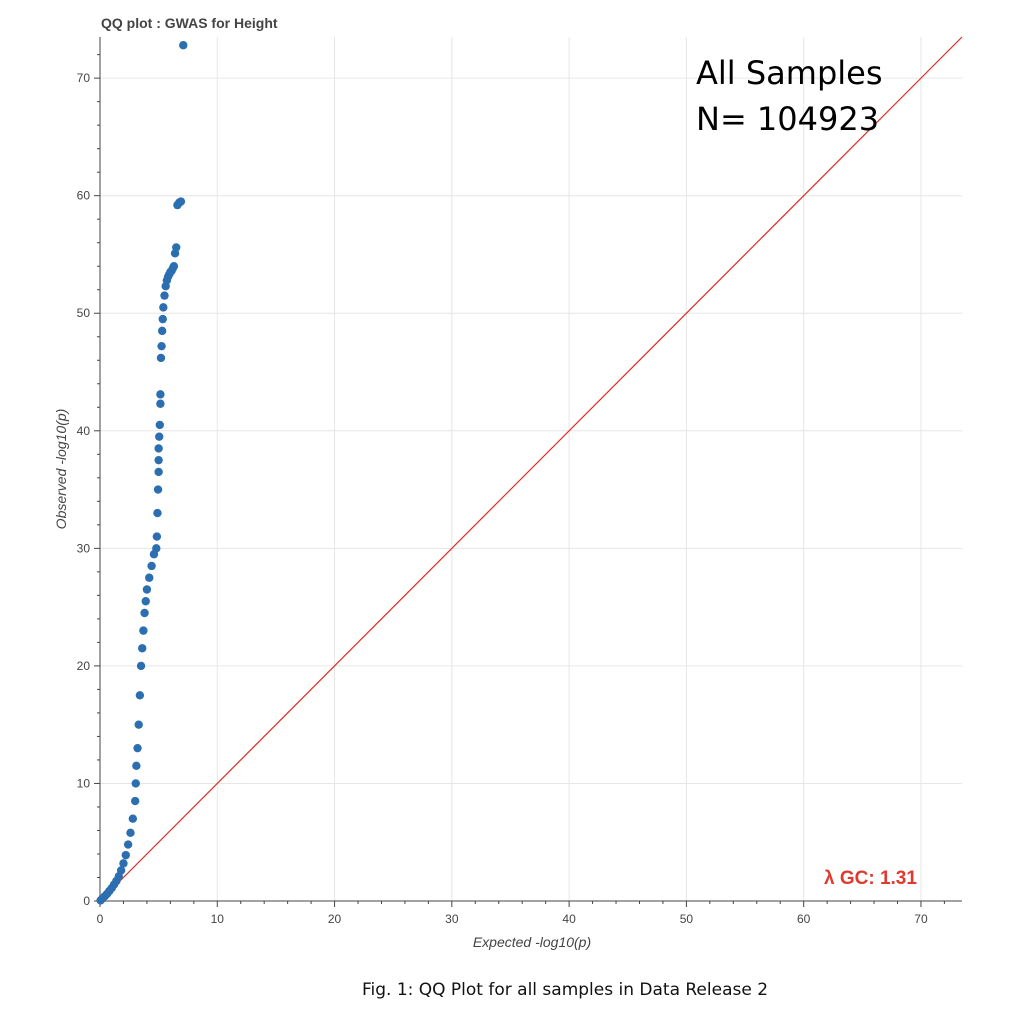 This screenshot has width=1024, height=1036. I want to click on x-tick-label: 70, so click(921, 919).